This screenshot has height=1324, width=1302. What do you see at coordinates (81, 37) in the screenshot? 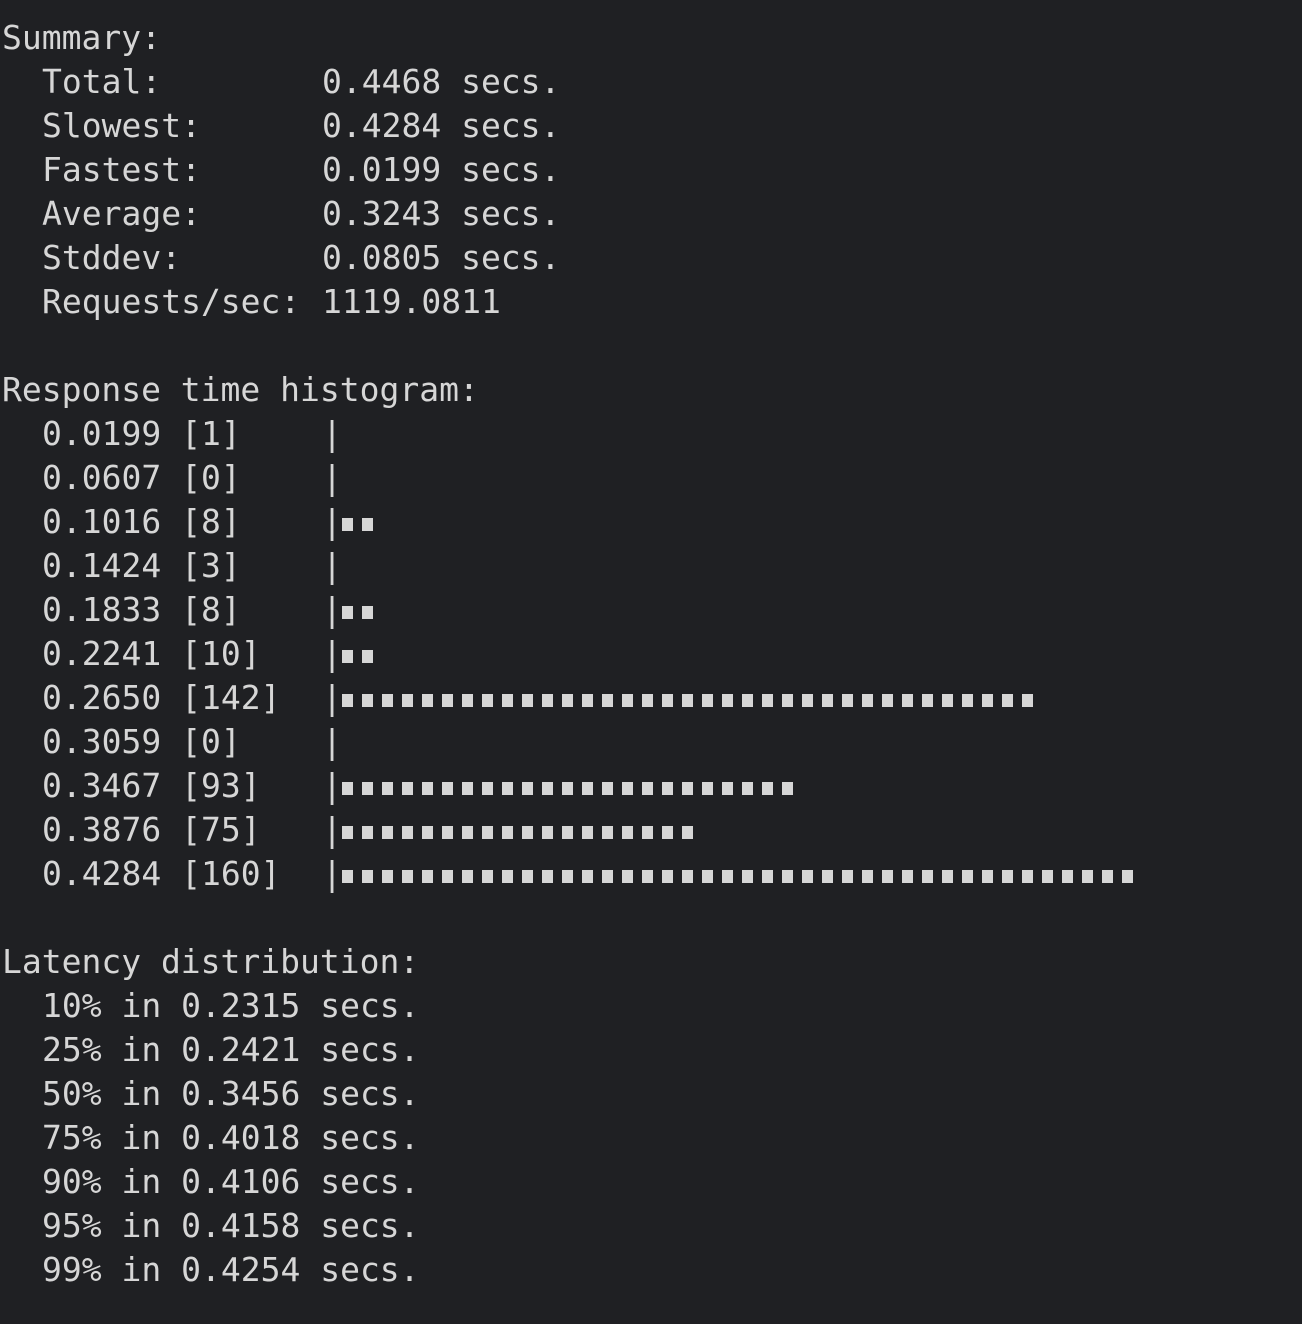
I see `summary-heading: Summary:` at bounding box center [81, 37].